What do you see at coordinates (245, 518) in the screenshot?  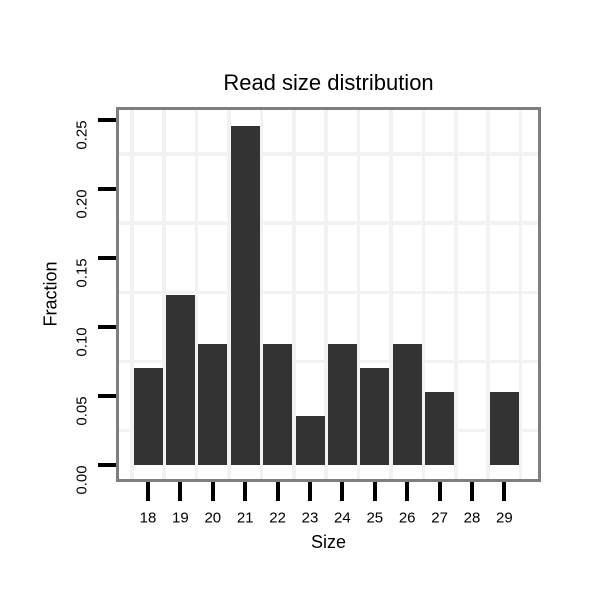 I see `x-tick-label: 21` at bounding box center [245, 518].